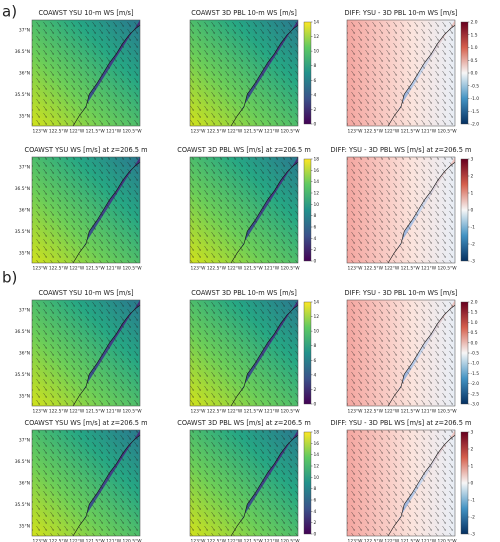 This screenshot has width=500, height=542. What do you see at coordinates (401, 13) in the screenshot?
I see `panel-title: DIFF: YSU - 3D PBL 10-m WS [m/s]` at bounding box center [401, 13].